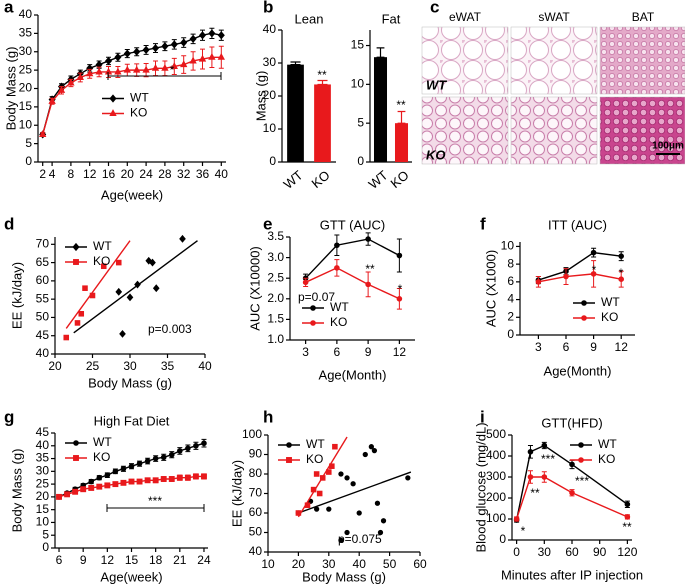 The image size is (685, 588). I want to click on y-tick-label: 90, so click(256, 454).